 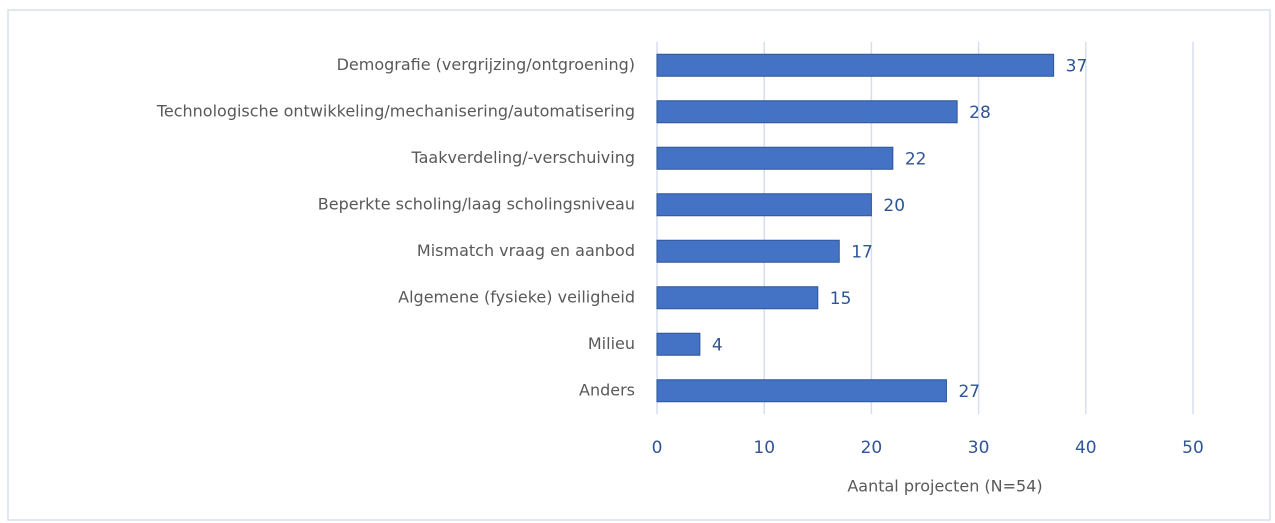 I want to click on y-tick-label: Algemene (fysieke) veiligheid, so click(x=516, y=296).